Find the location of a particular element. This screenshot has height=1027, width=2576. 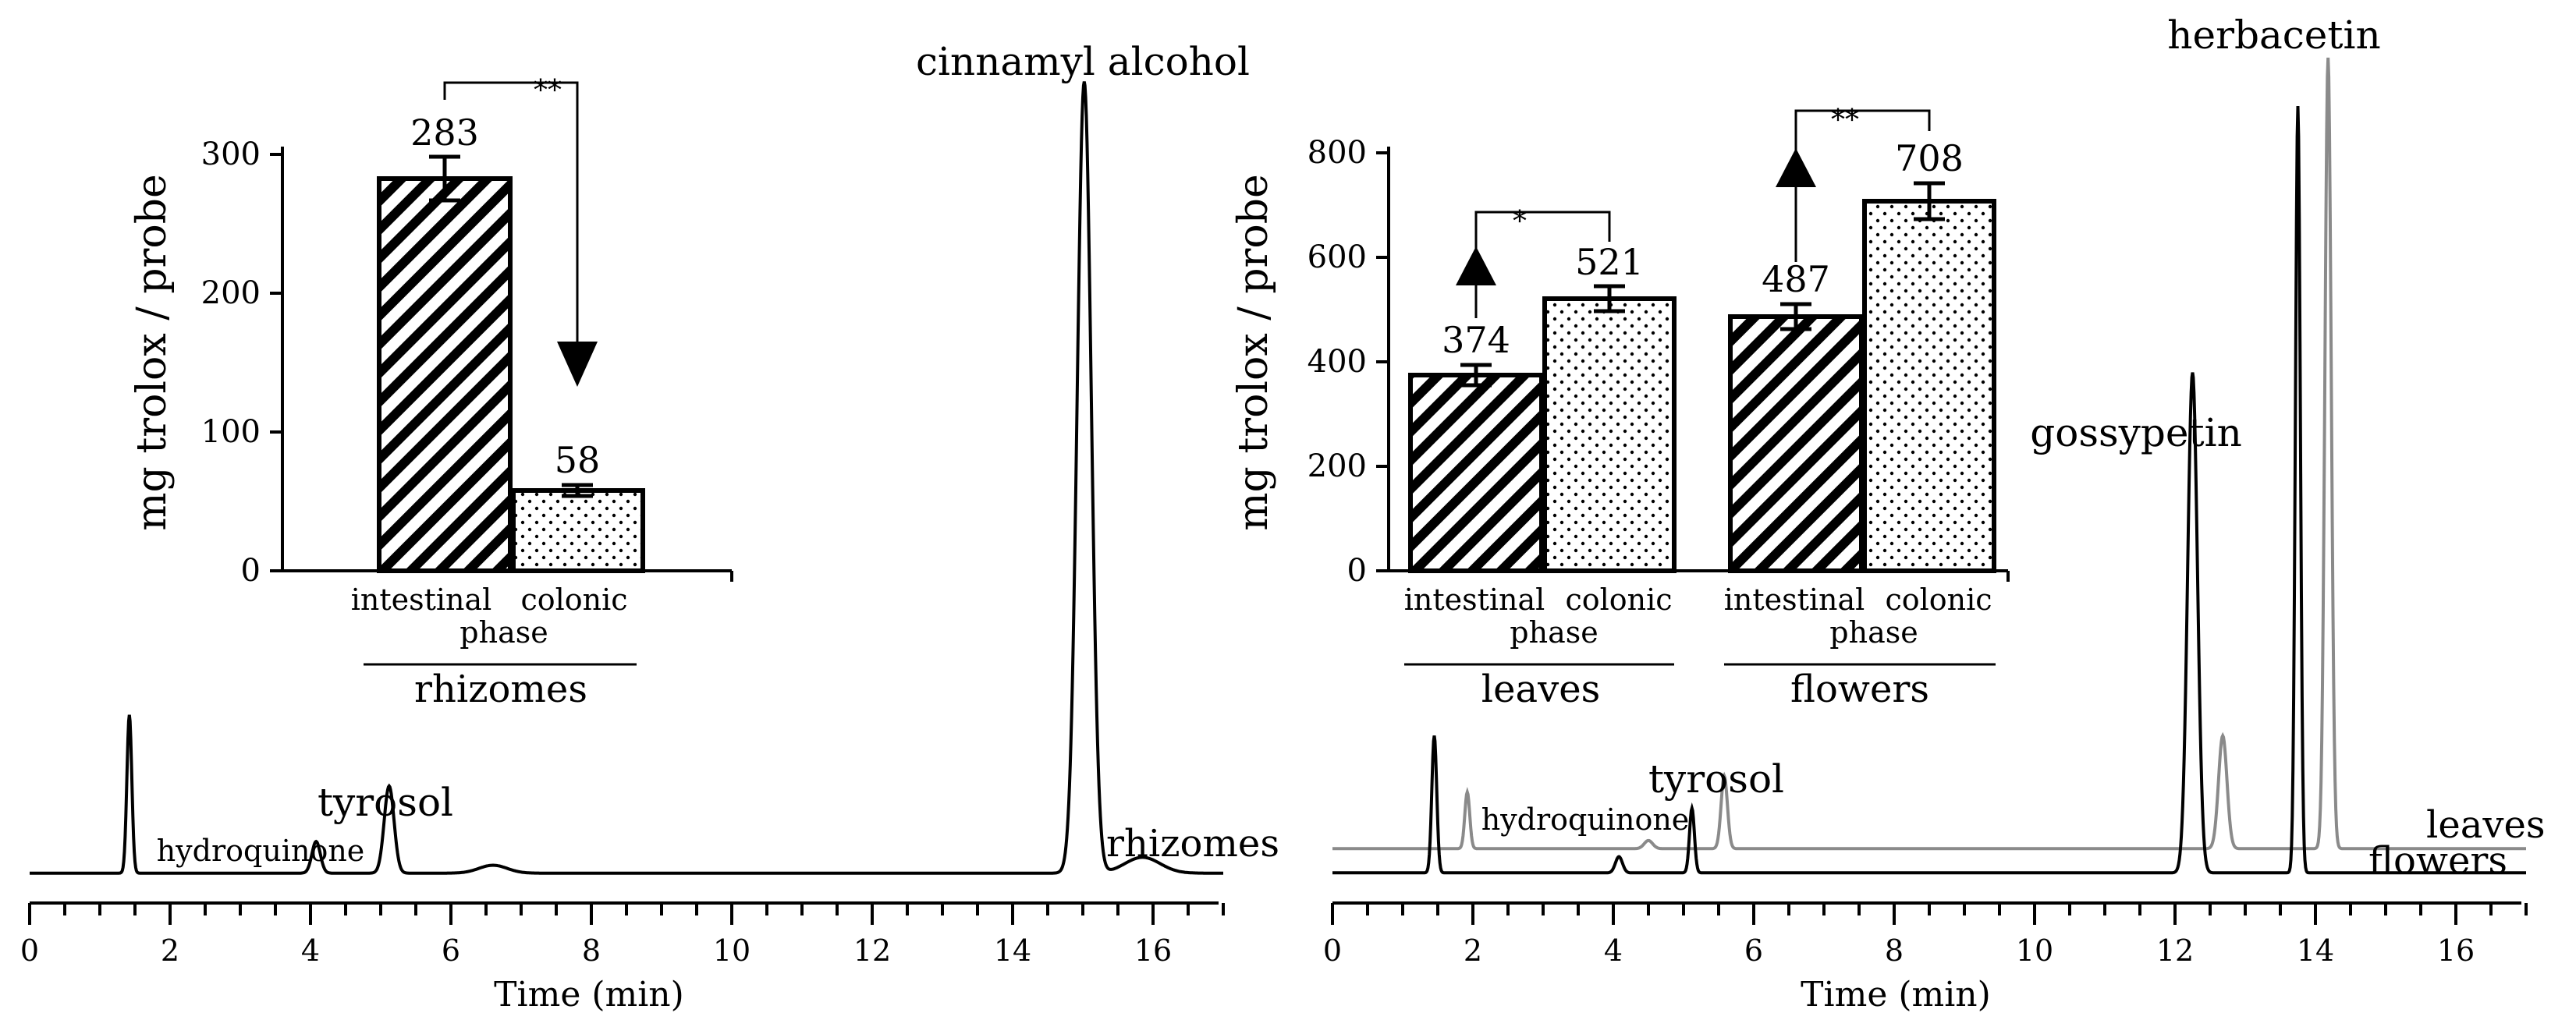

significance-stars-flowers: ** is located at coordinates (1845, 120).